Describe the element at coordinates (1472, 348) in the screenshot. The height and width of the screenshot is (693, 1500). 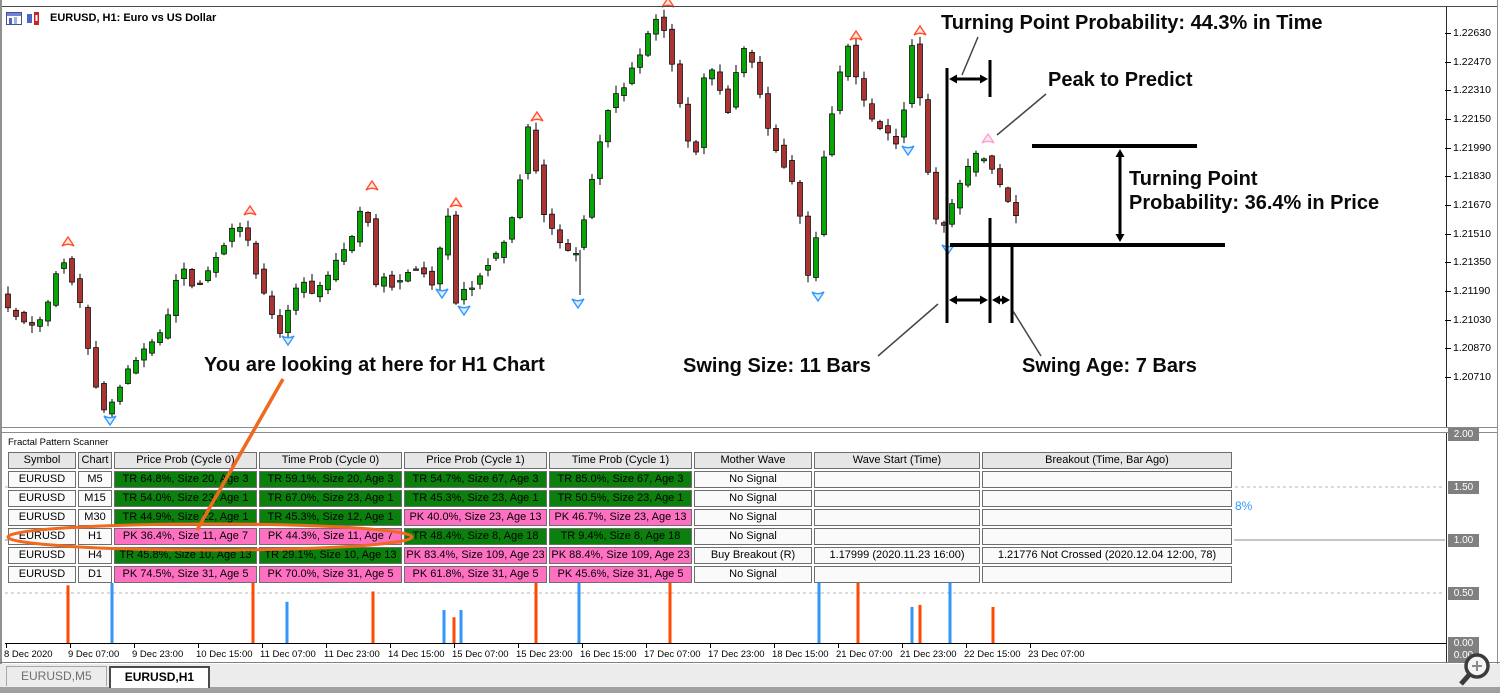
I see `price-axis-label: 1.20870` at that location.